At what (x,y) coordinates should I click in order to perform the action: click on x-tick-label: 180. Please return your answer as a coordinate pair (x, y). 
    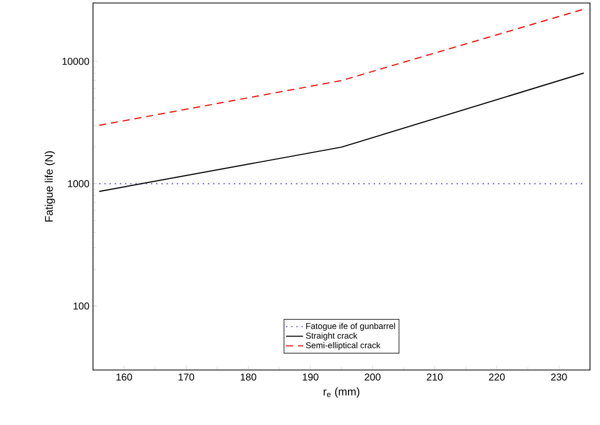
    Looking at the image, I should click on (248, 377).